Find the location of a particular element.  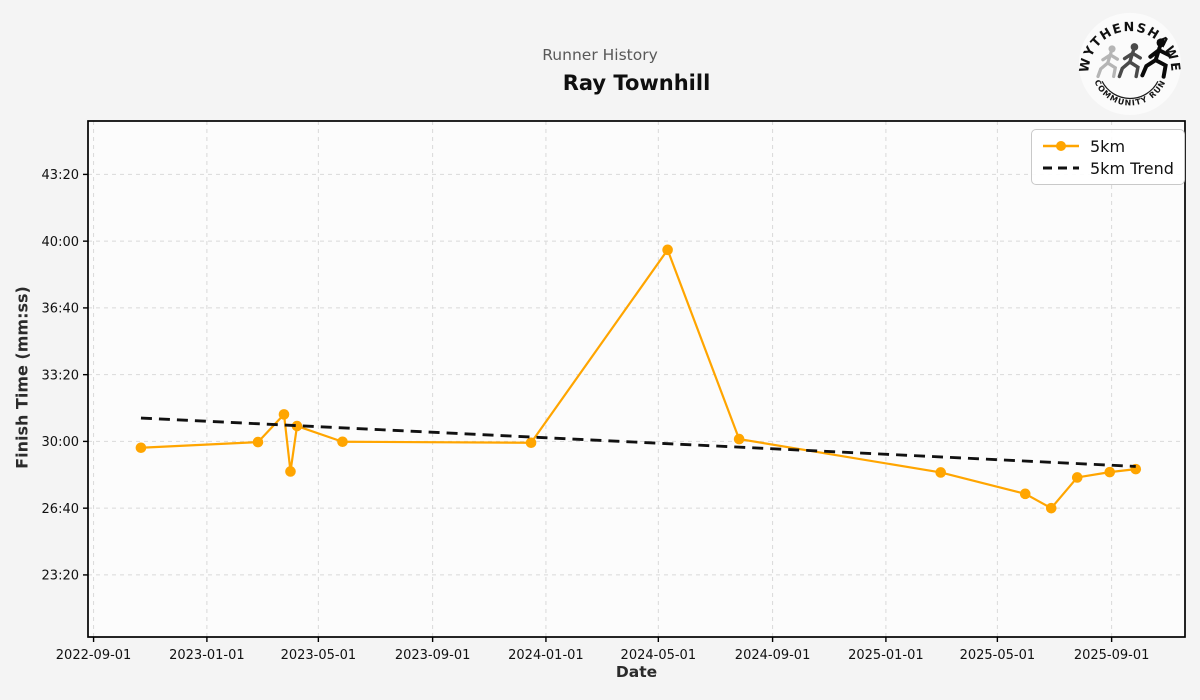

x-tick-label: 2023-09-01 is located at coordinates (433, 655).